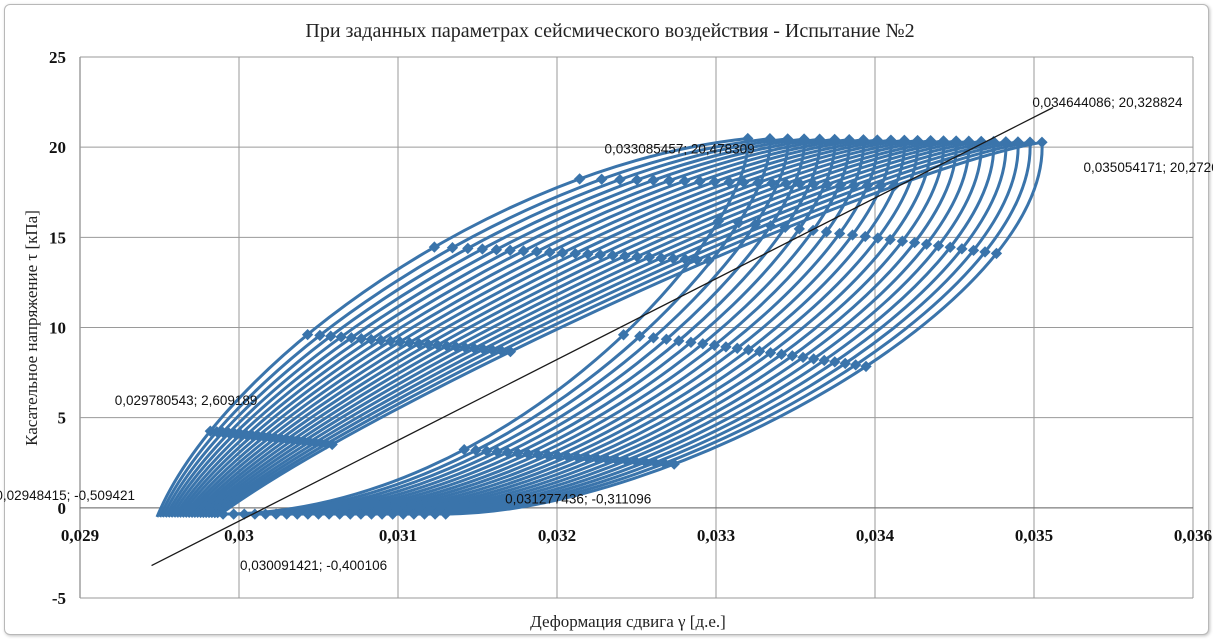 The width and height of the screenshot is (1213, 639). I want to click on x-axis-title: Деформация сдвига γ [д.е.], so click(628, 621).